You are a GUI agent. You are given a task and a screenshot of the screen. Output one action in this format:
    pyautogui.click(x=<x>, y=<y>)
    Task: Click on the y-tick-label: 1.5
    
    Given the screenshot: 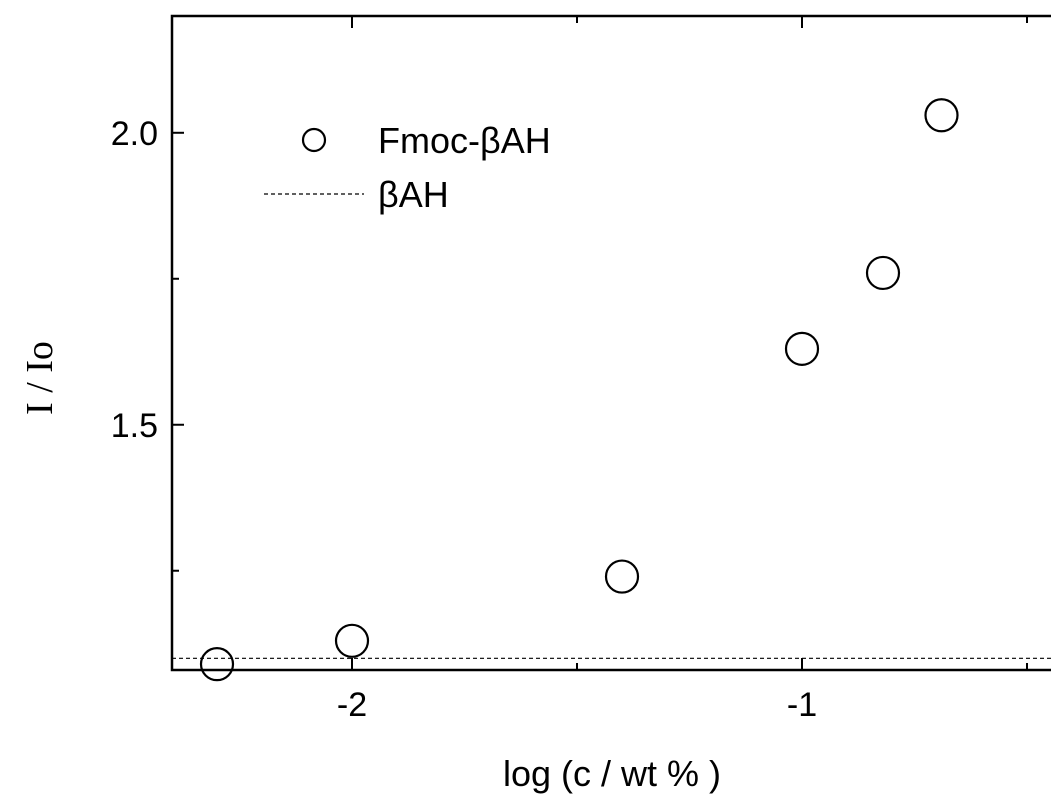 What is the action you would take?
    pyautogui.click(x=134, y=426)
    